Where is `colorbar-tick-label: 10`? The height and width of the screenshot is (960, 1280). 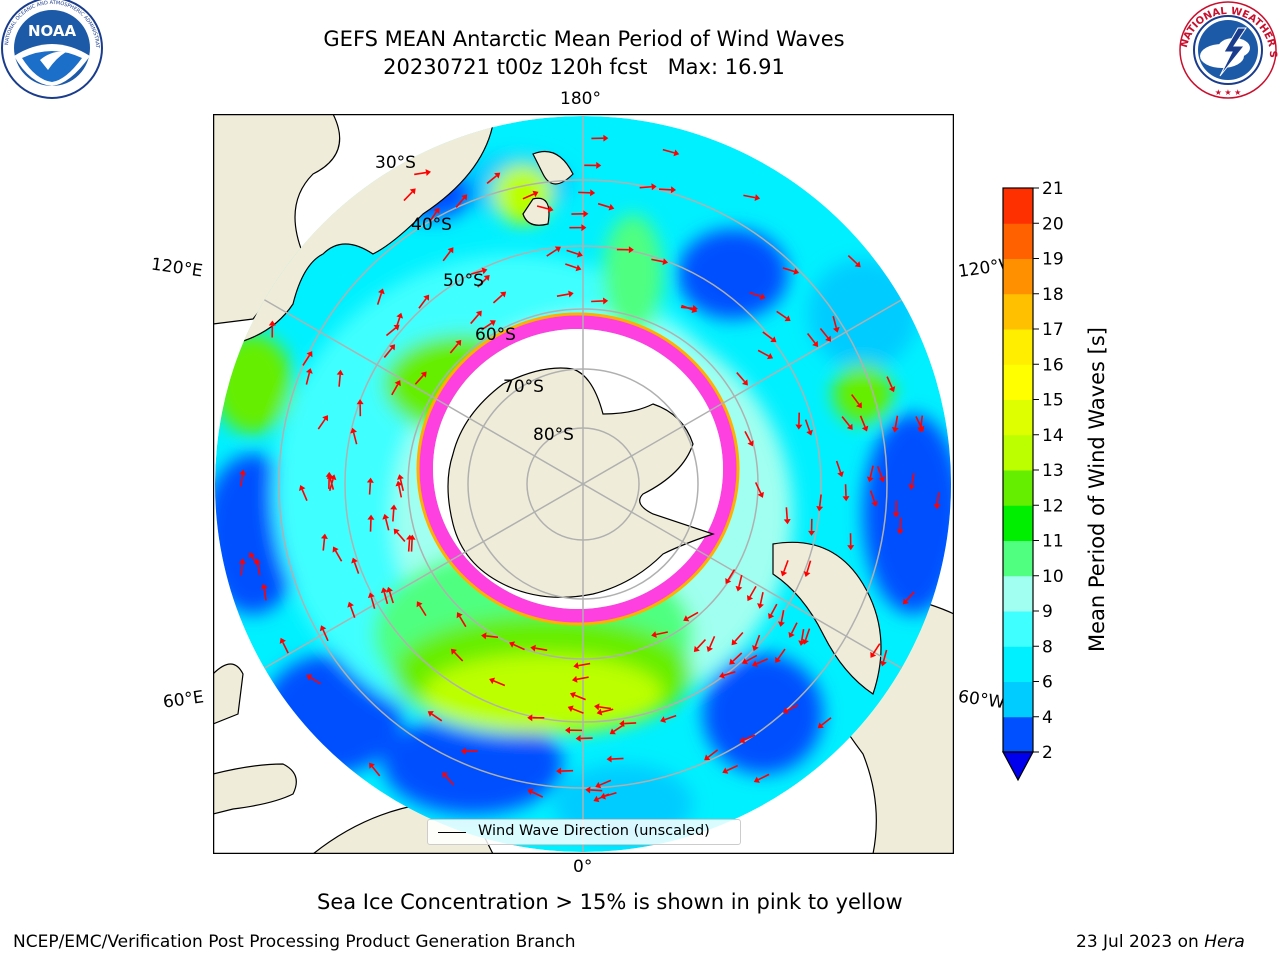
colorbar-tick-label: 10 is located at coordinates (1053, 577).